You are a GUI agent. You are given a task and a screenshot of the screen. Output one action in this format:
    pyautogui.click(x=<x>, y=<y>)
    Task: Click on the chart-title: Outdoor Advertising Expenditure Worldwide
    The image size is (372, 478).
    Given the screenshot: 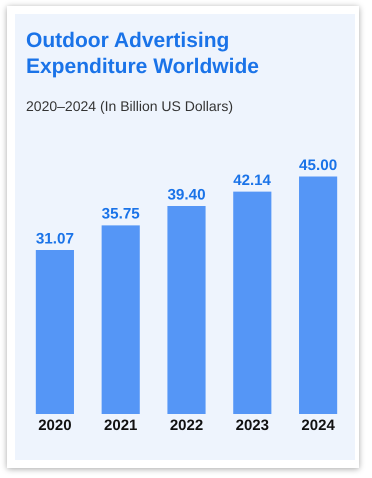 What is the action you would take?
    pyautogui.click(x=143, y=54)
    